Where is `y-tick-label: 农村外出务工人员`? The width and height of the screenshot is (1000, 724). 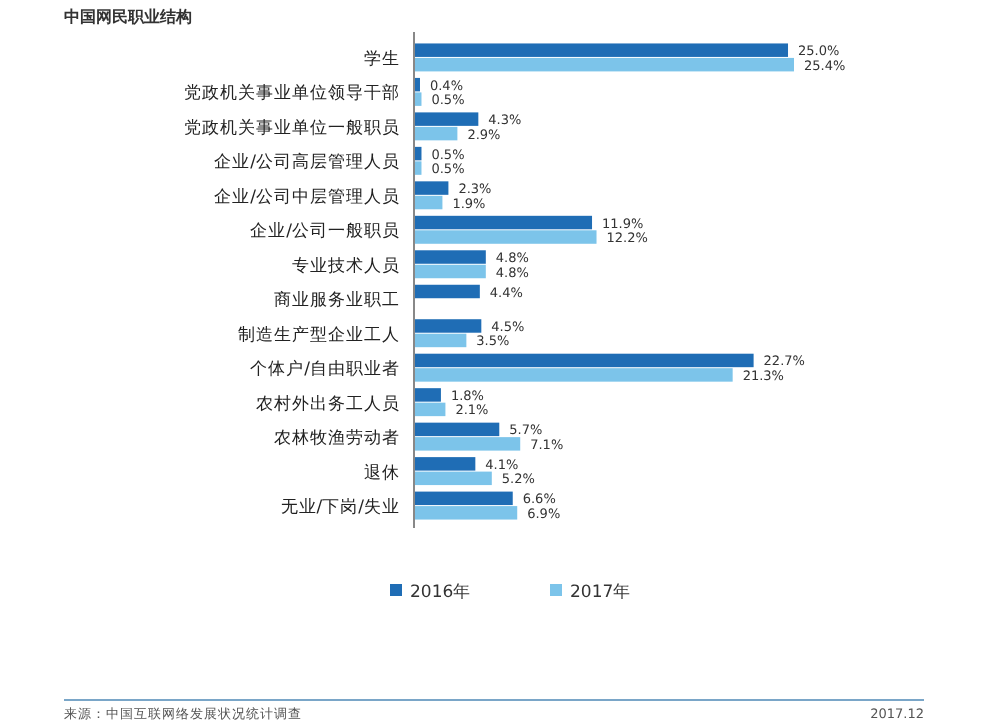 y-tick-label: 农村外出务工人员 is located at coordinates (328, 403).